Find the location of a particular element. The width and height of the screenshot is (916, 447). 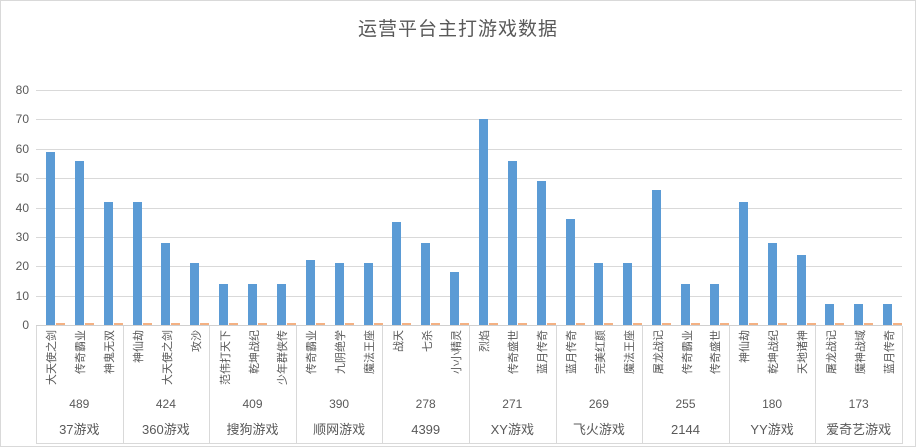

x-axis-game-label: 九阴绝学 is located at coordinates (341, 352).